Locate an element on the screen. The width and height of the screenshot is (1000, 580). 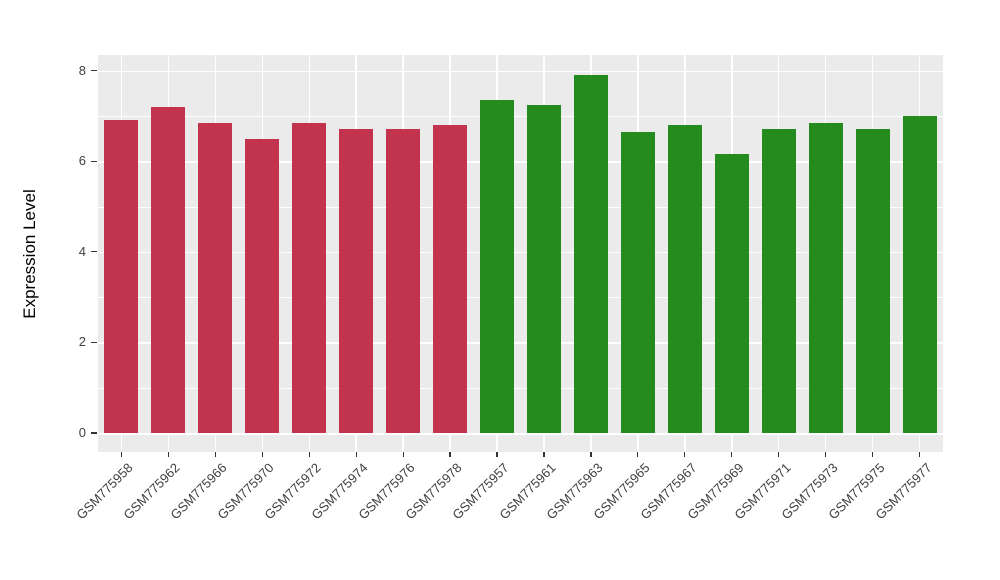
bar-GSM775963 is located at coordinates (590, 254).